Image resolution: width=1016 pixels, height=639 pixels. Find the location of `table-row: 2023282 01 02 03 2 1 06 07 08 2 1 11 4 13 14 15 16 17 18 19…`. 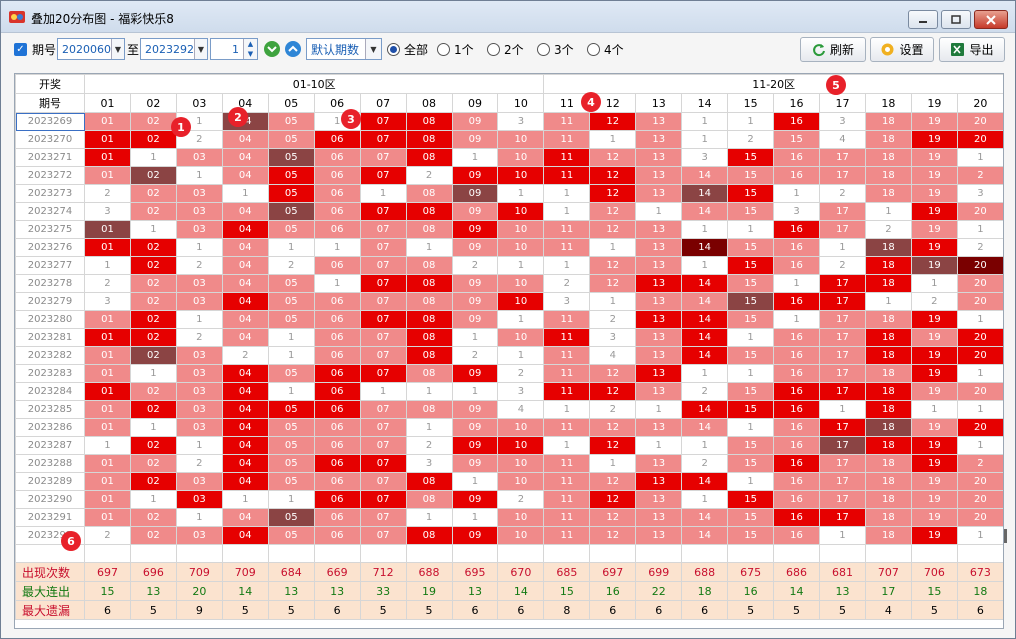

table-row: 2023282 01 02 03 2 1 06 07 08 2 1 11 4 13 14 15 16 17 18 19… is located at coordinates (509, 355).